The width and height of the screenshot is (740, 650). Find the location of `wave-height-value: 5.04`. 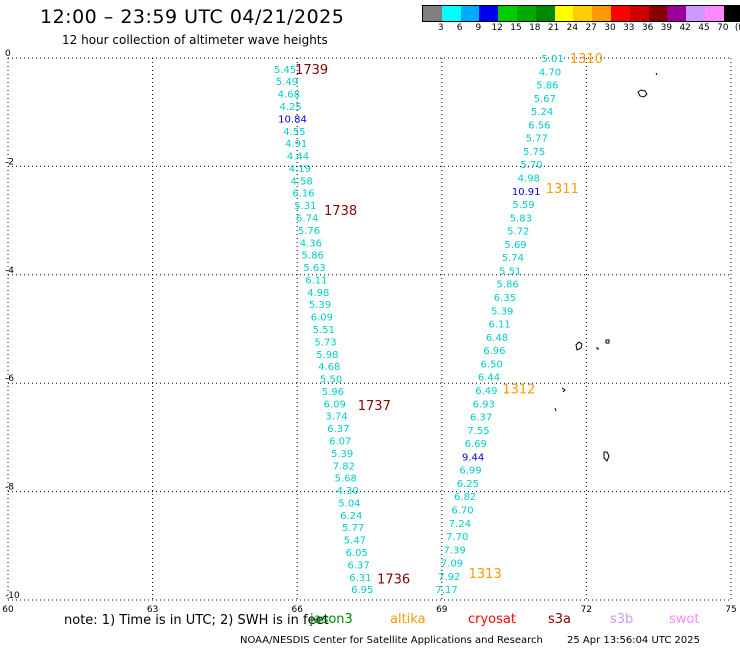

wave-height-value: 5.04 is located at coordinates (349, 503).